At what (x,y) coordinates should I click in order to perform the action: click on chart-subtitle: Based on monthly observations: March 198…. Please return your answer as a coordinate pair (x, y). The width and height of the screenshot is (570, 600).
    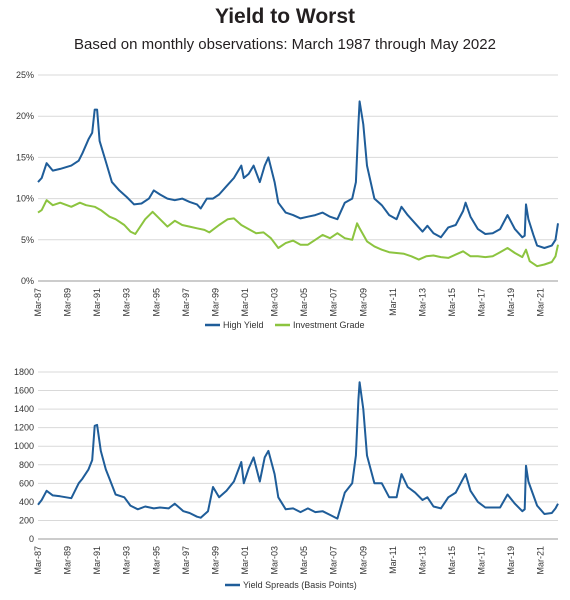
    Looking at the image, I should click on (285, 44).